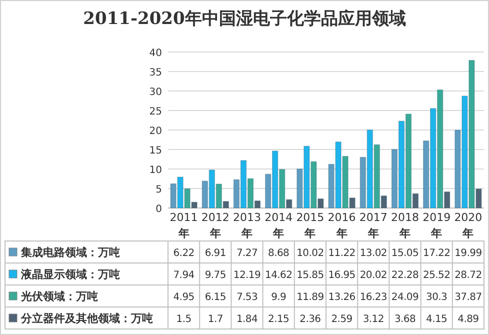 Image resolution: width=489 pixels, height=335 pixels. What do you see at coordinates (468, 297) in the screenshot?
I see `data-label: 37.87` at bounding box center [468, 297].